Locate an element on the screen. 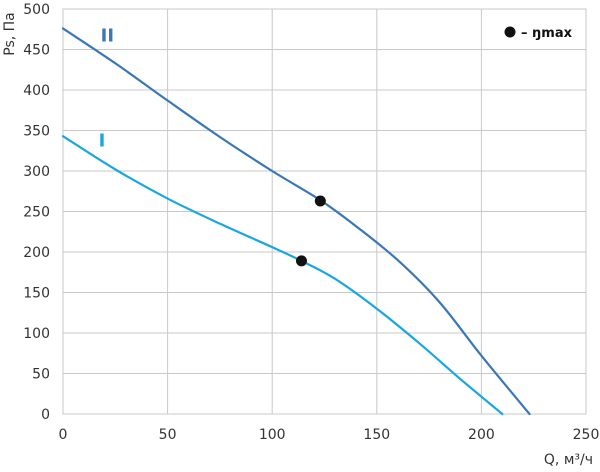 This screenshot has height=472, width=600. series-label-i: I is located at coordinates (102, 141).